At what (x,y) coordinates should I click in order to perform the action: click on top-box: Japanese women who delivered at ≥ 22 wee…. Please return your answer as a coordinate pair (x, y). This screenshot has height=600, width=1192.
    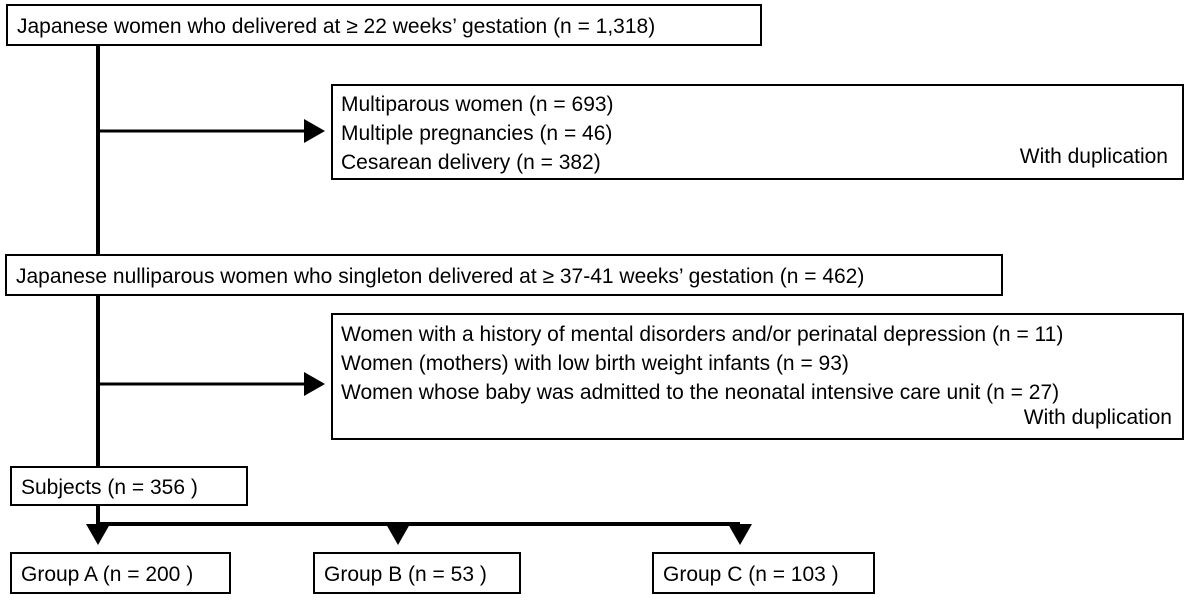
    Looking at the image, I should click on (384, 25).